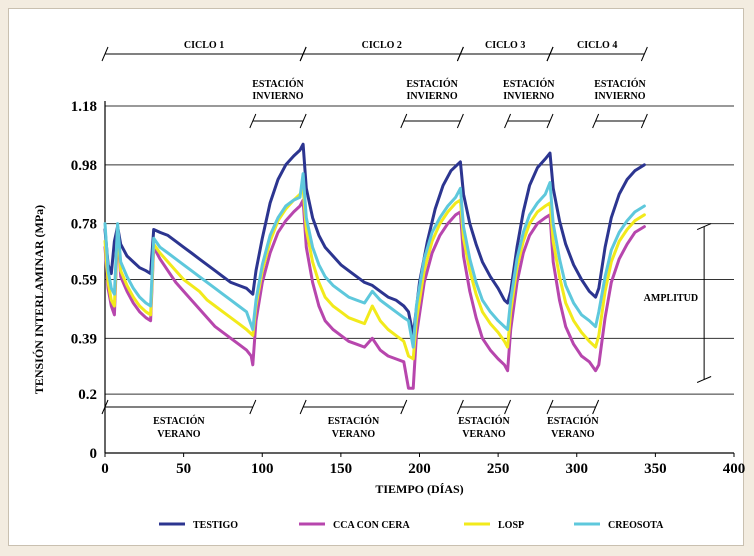  What do you see at coordinates (382, 45) in the screenshot?
I see `cycle-label: CICLO 2` at bounding box center [382, 45].